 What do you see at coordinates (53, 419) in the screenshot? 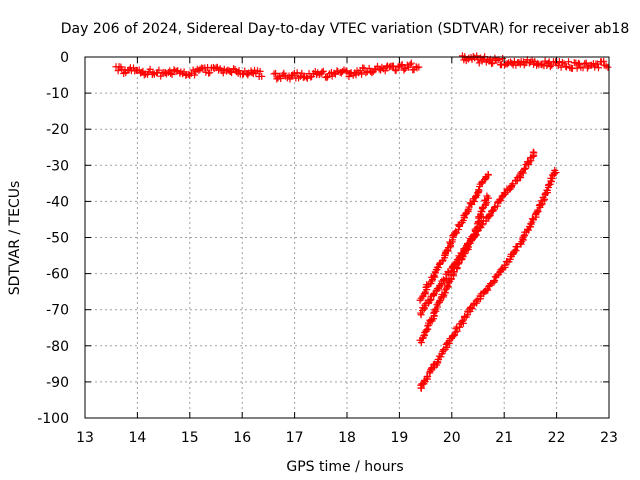
I see `y-tick-label: -100` at bounding box center [53, 419].